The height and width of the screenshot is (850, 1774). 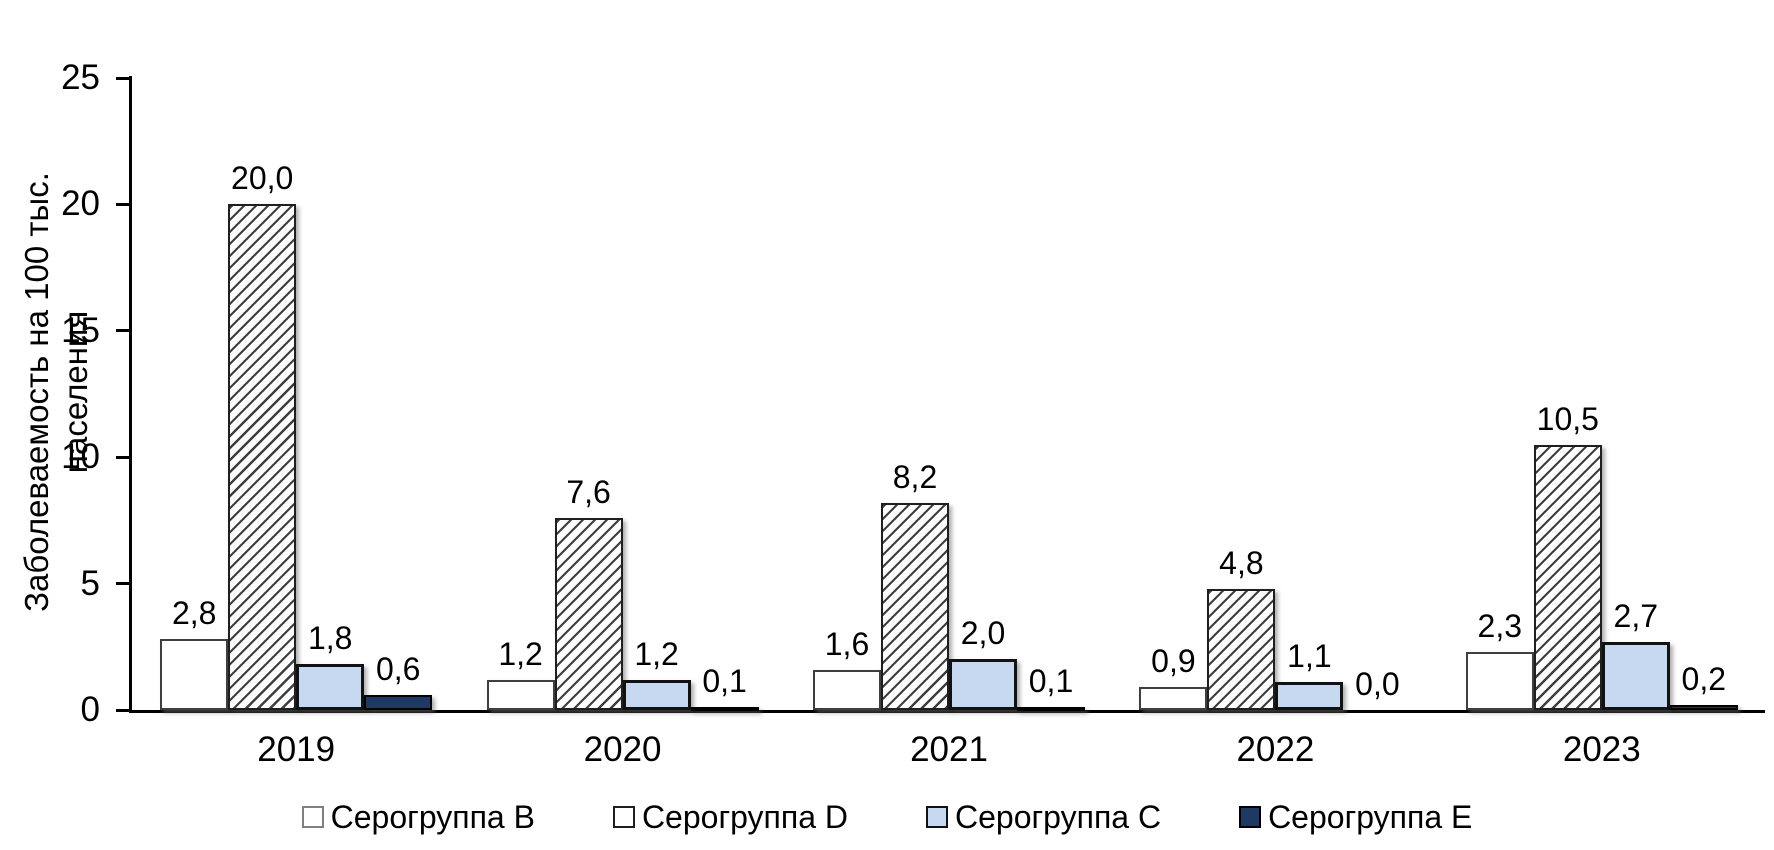 What do you see at coordinates (80, 204) in the screenshot?
I see `y-tick-label: 20` at bounding box center [80, 204].